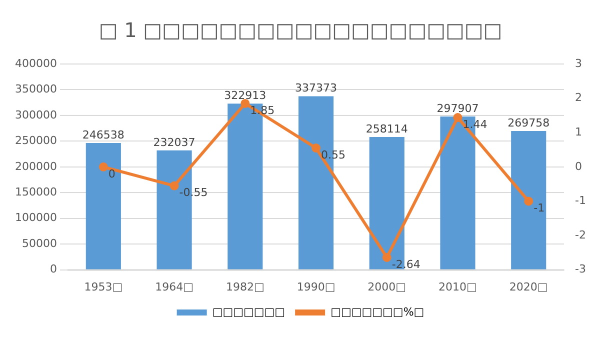 This screenshot has height=340, width=605. What do you see at coordinates (245, 287) in the screenshot?
I see `x-tick-label: 1982□` at bounding box center [245, 287].